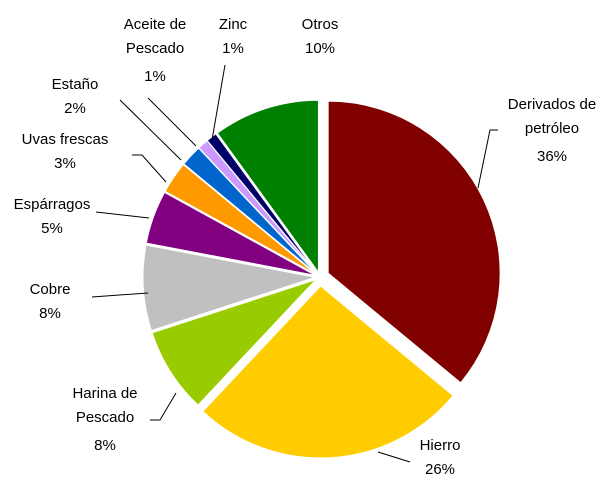  What do you see at coordinates (65, 139) in the screenshot?
I see `slice-label: Uvas frescas` at bounding box center [65, 139].